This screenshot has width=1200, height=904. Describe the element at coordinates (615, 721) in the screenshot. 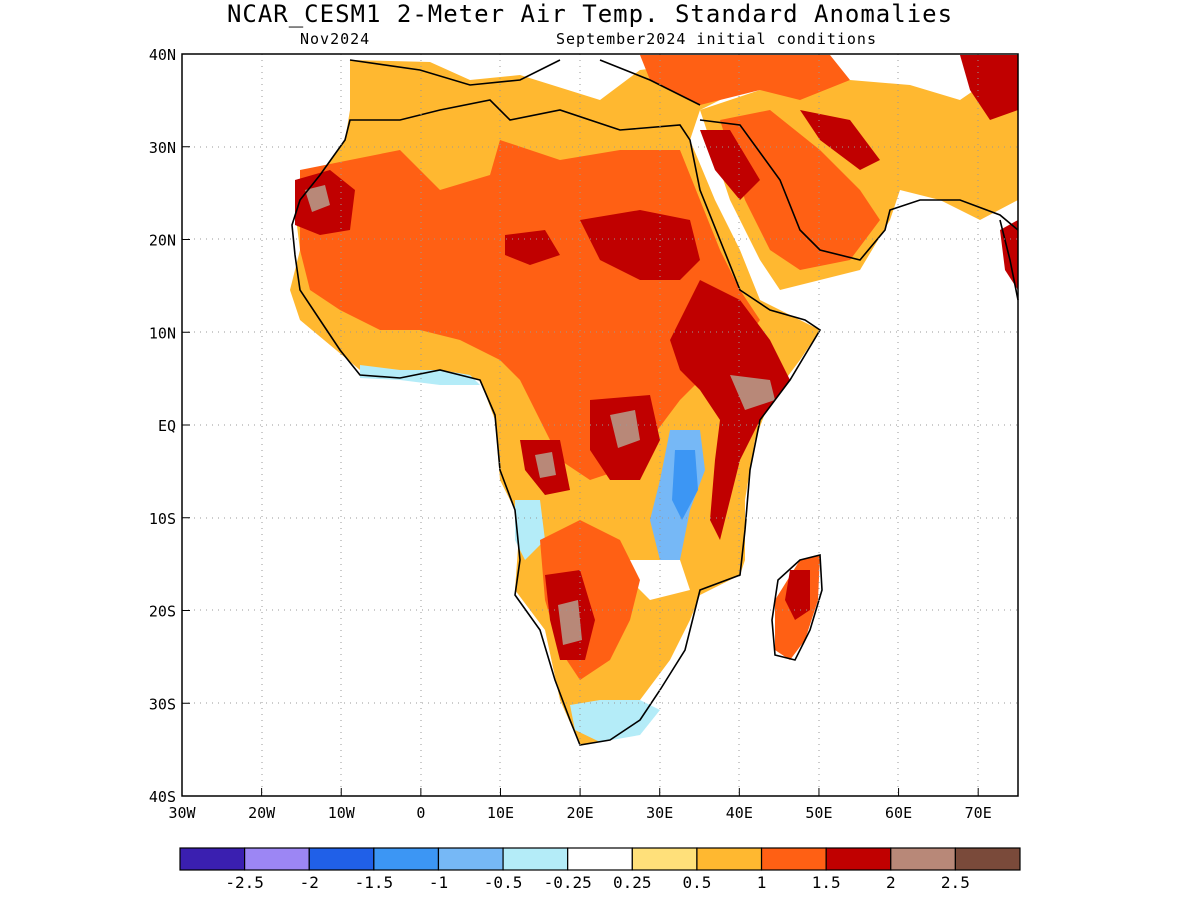

I see `anomaly-region-cape-cool` at that location.